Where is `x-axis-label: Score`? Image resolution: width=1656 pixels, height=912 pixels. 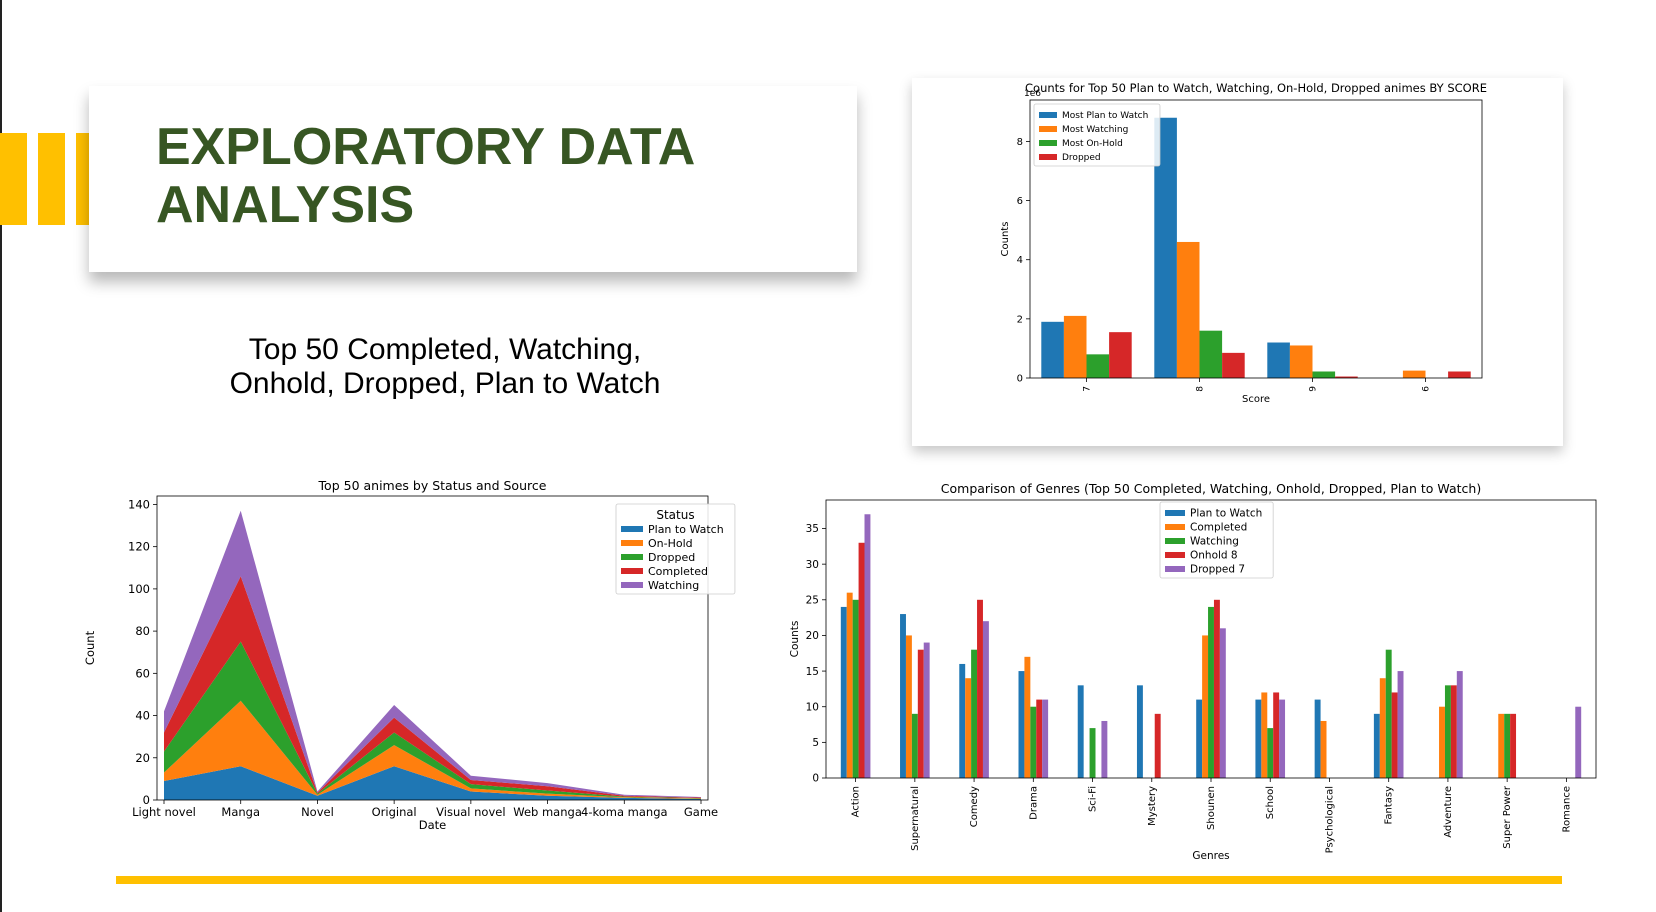
x-axis-label: Score is located at coordinates (1256, 399).